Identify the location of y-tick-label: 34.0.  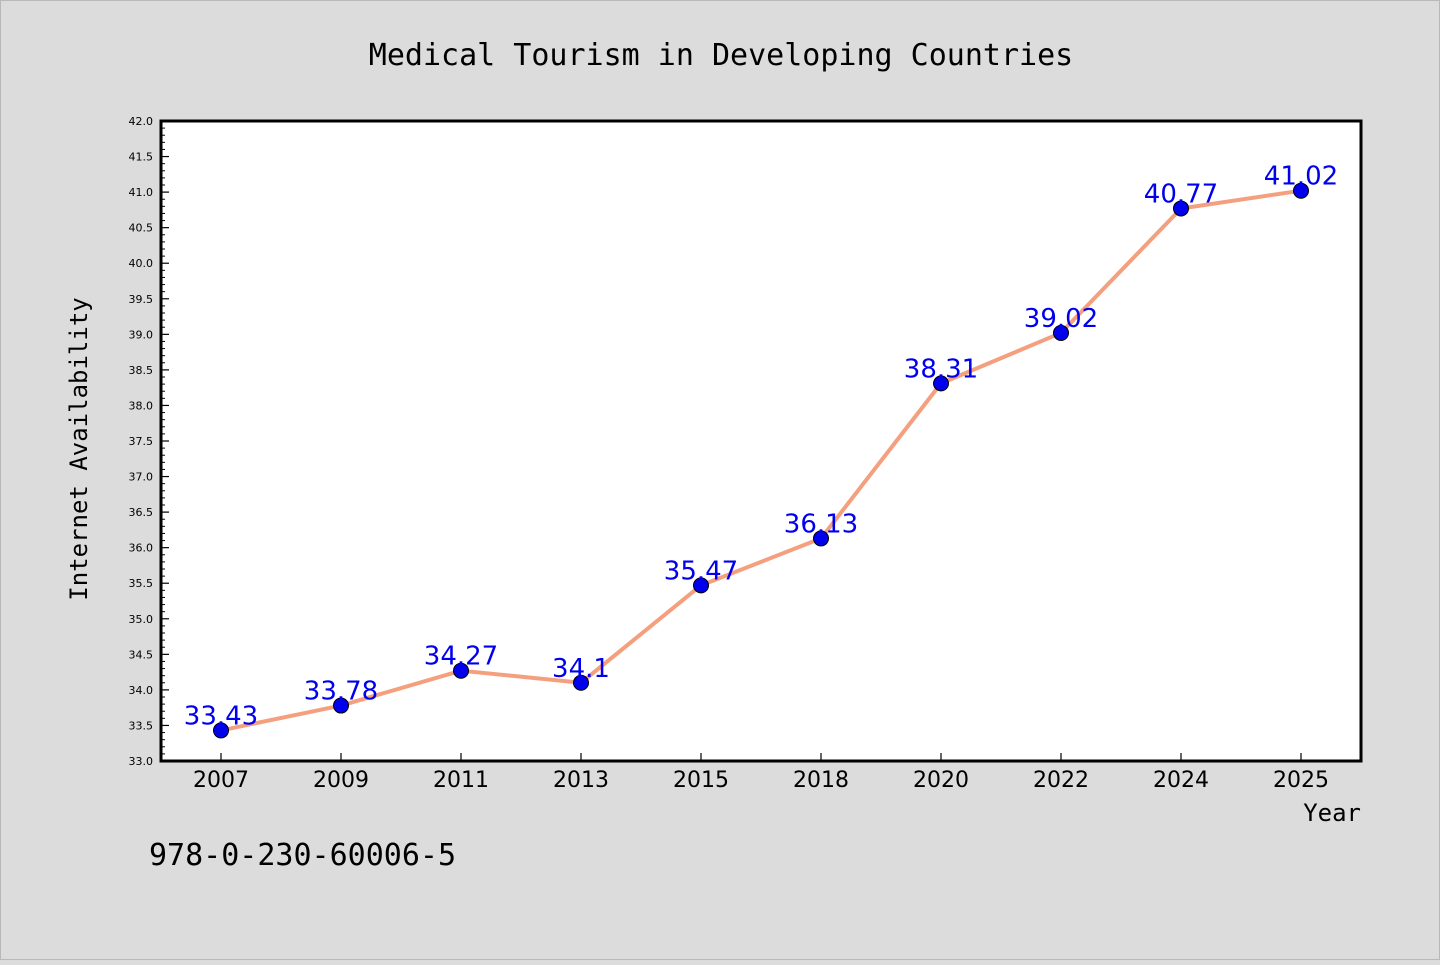
(141, 690).